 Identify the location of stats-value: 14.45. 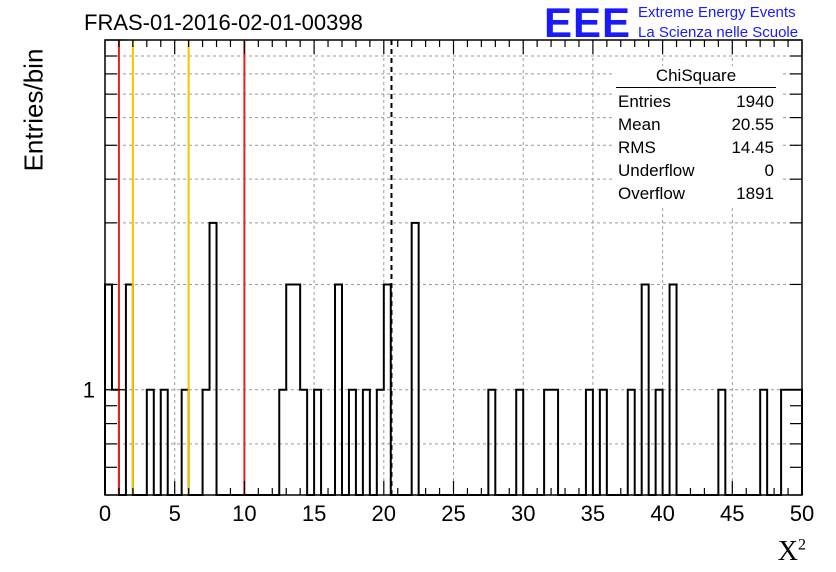
(752, 147).